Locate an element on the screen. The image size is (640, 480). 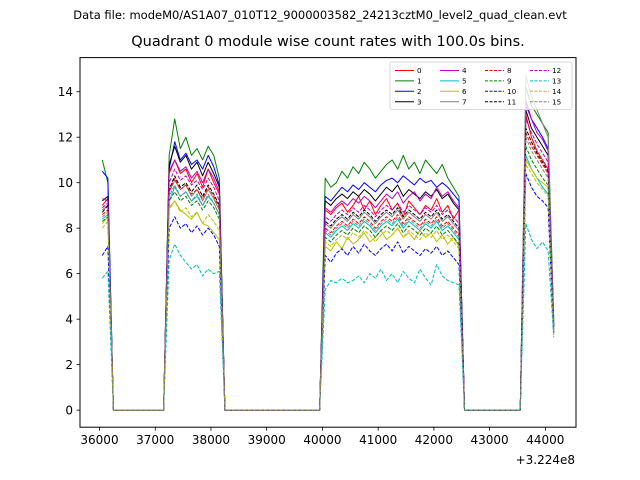
legend-label-7: 7 is located at coordinates (464, 101).